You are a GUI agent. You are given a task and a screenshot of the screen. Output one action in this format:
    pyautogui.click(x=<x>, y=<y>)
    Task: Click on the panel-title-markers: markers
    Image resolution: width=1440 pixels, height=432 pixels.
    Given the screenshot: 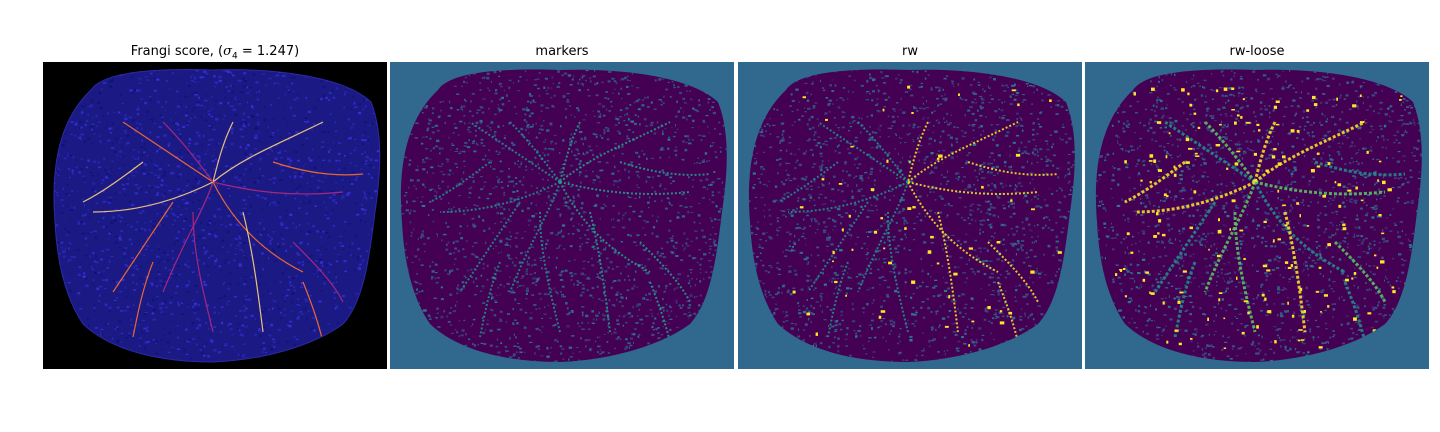 What is the action you would take?
    pyautogui.click(x=562, y=51)
    